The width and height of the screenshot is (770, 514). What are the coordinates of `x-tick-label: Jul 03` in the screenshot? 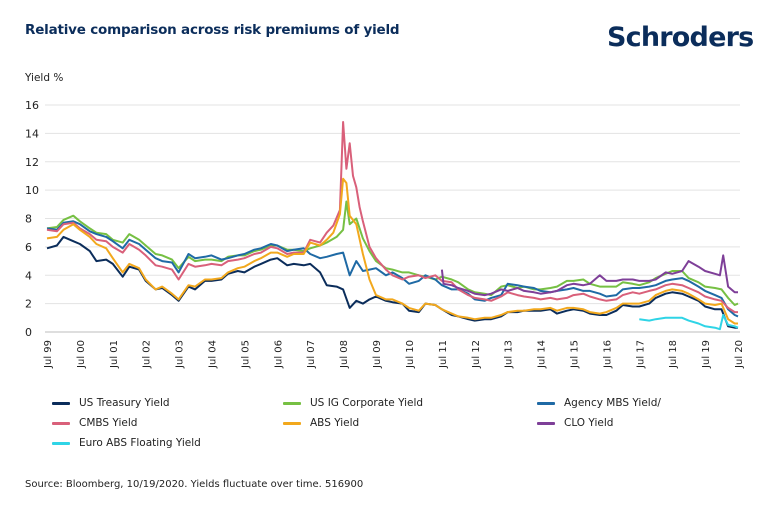 It's located at (180, 354).